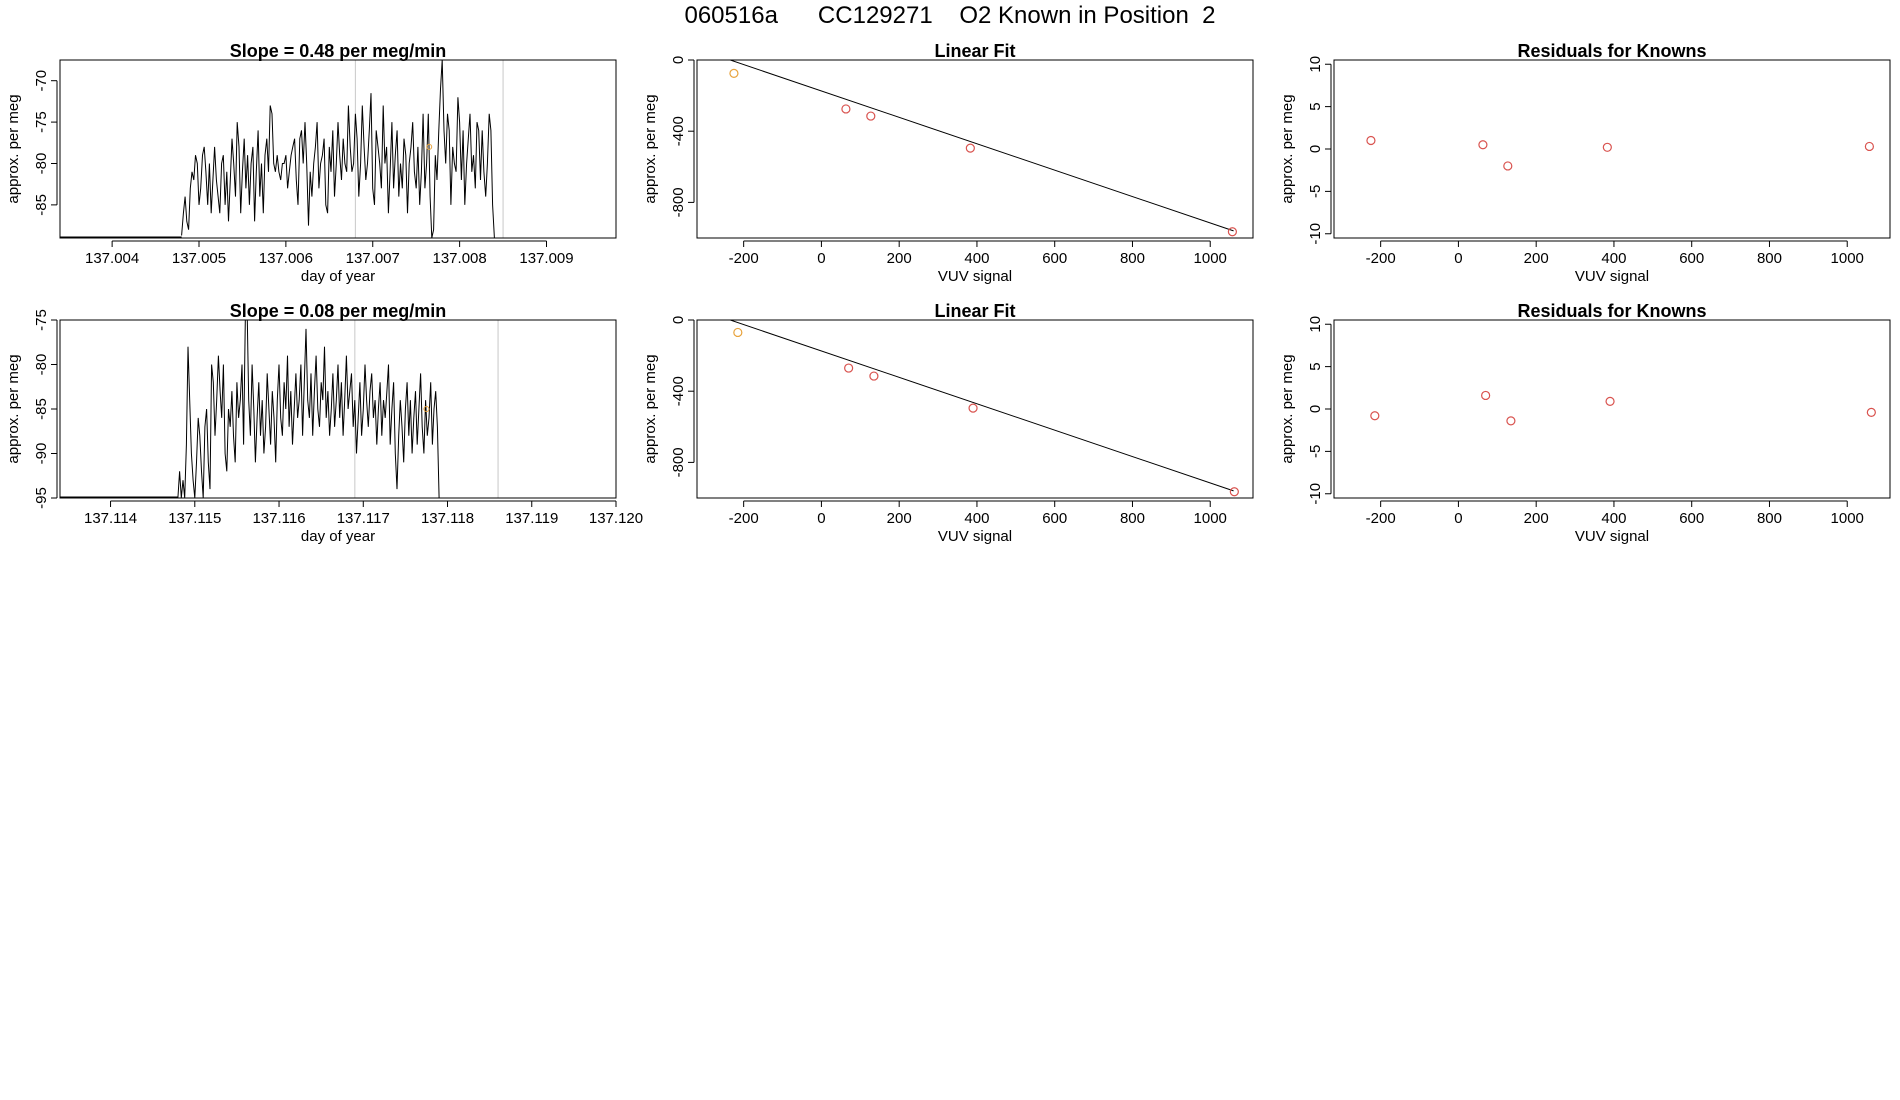 The height and width of the screenshot is (1100, 1900). Describe the element at coordinates (460, 258) in the screenshot. I see `x-tick-label: 137.008` at that location.